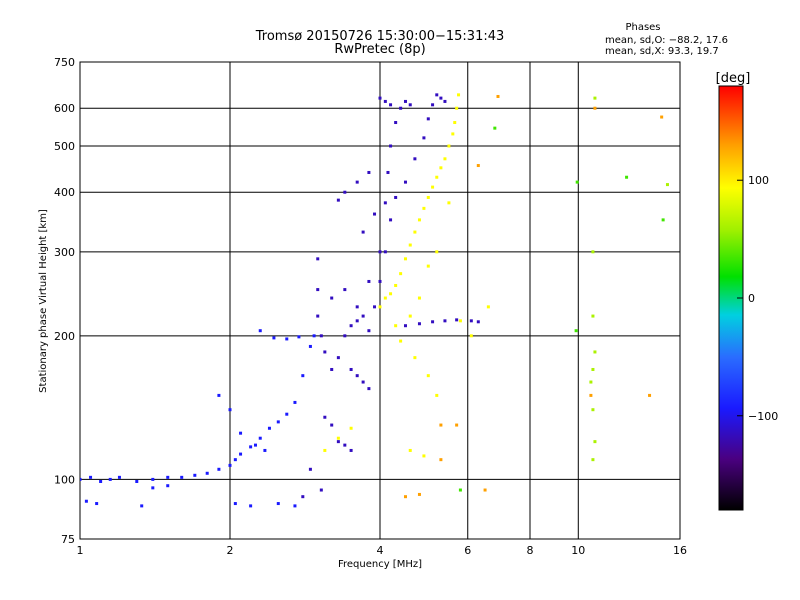 The width and height of the screenshot is (800, 600). I want to click on colorbar-ticks: 100 0 −100, so click(757, 298).